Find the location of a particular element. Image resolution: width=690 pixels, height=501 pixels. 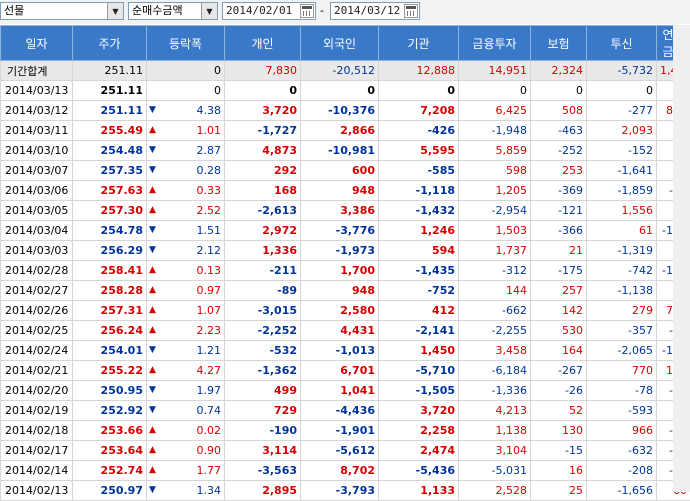

institution-cell: -585 is located at coordinates (419, 171).